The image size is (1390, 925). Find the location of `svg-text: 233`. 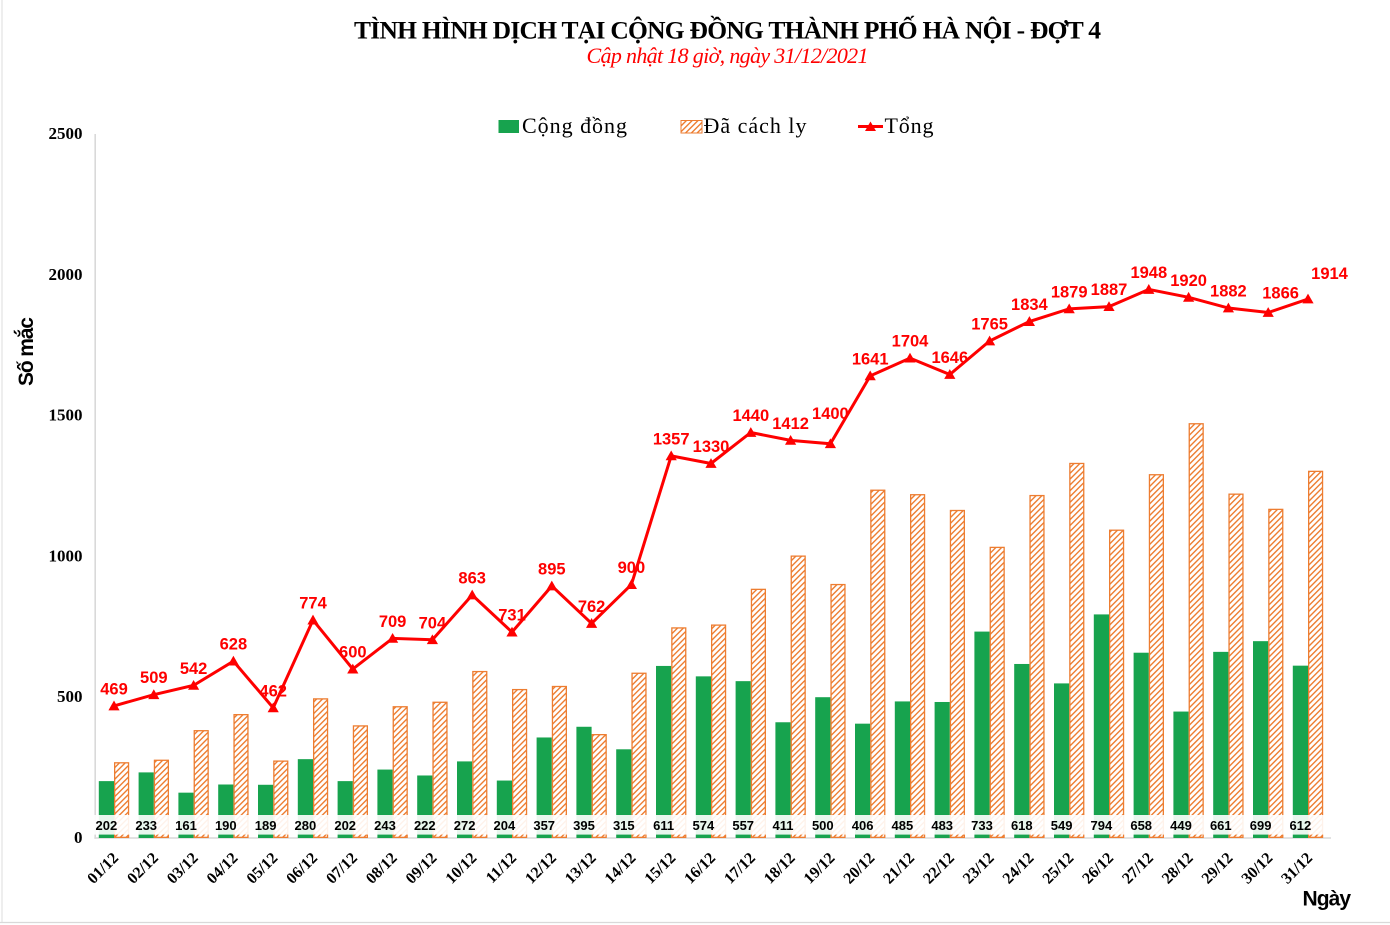

svg-text: 233 is located at coordinates (146, 825).